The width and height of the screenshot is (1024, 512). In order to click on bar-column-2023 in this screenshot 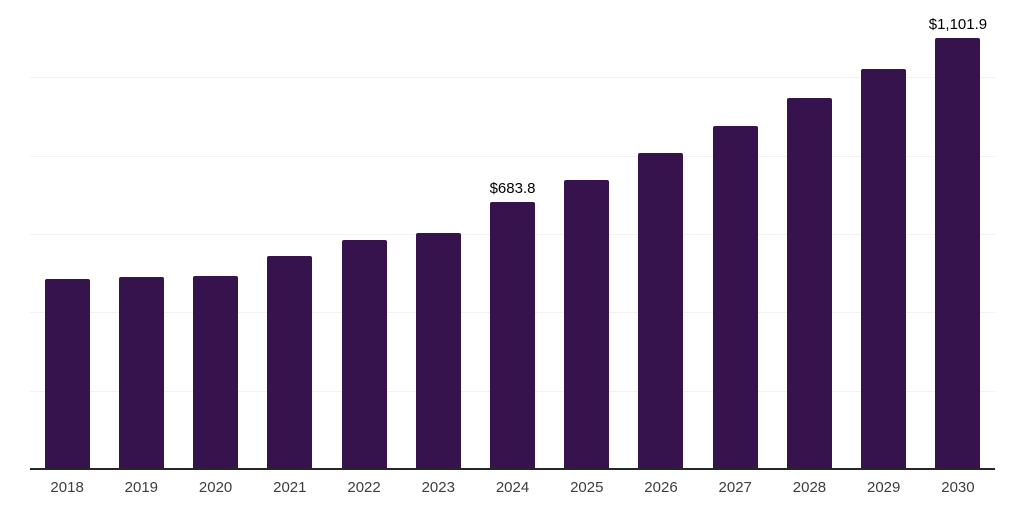, I will do `click(438, 351)`.